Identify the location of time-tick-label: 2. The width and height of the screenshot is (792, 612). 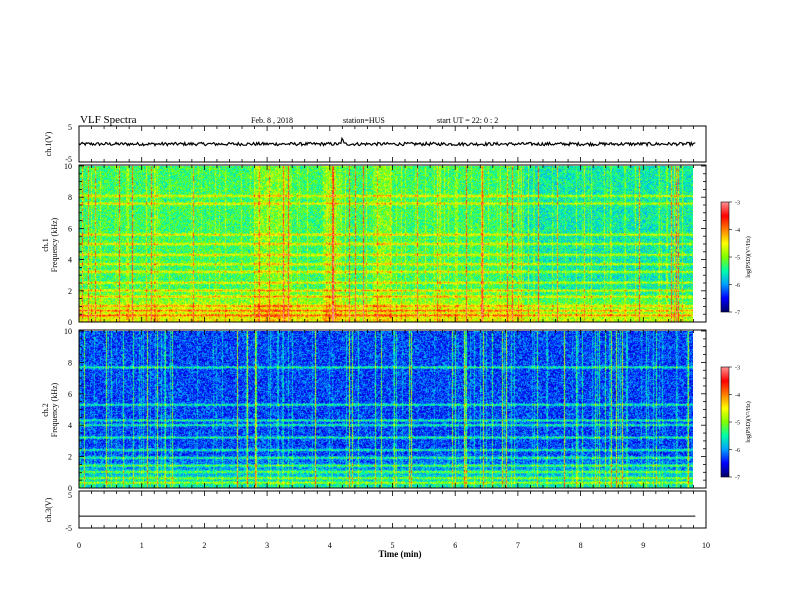
(204, 545).